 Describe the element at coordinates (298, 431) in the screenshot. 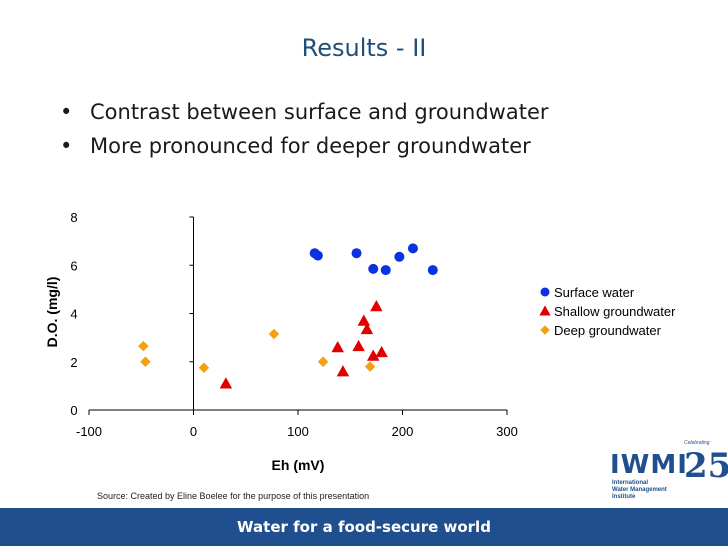

I see `x-tick-label: 100` at that location.